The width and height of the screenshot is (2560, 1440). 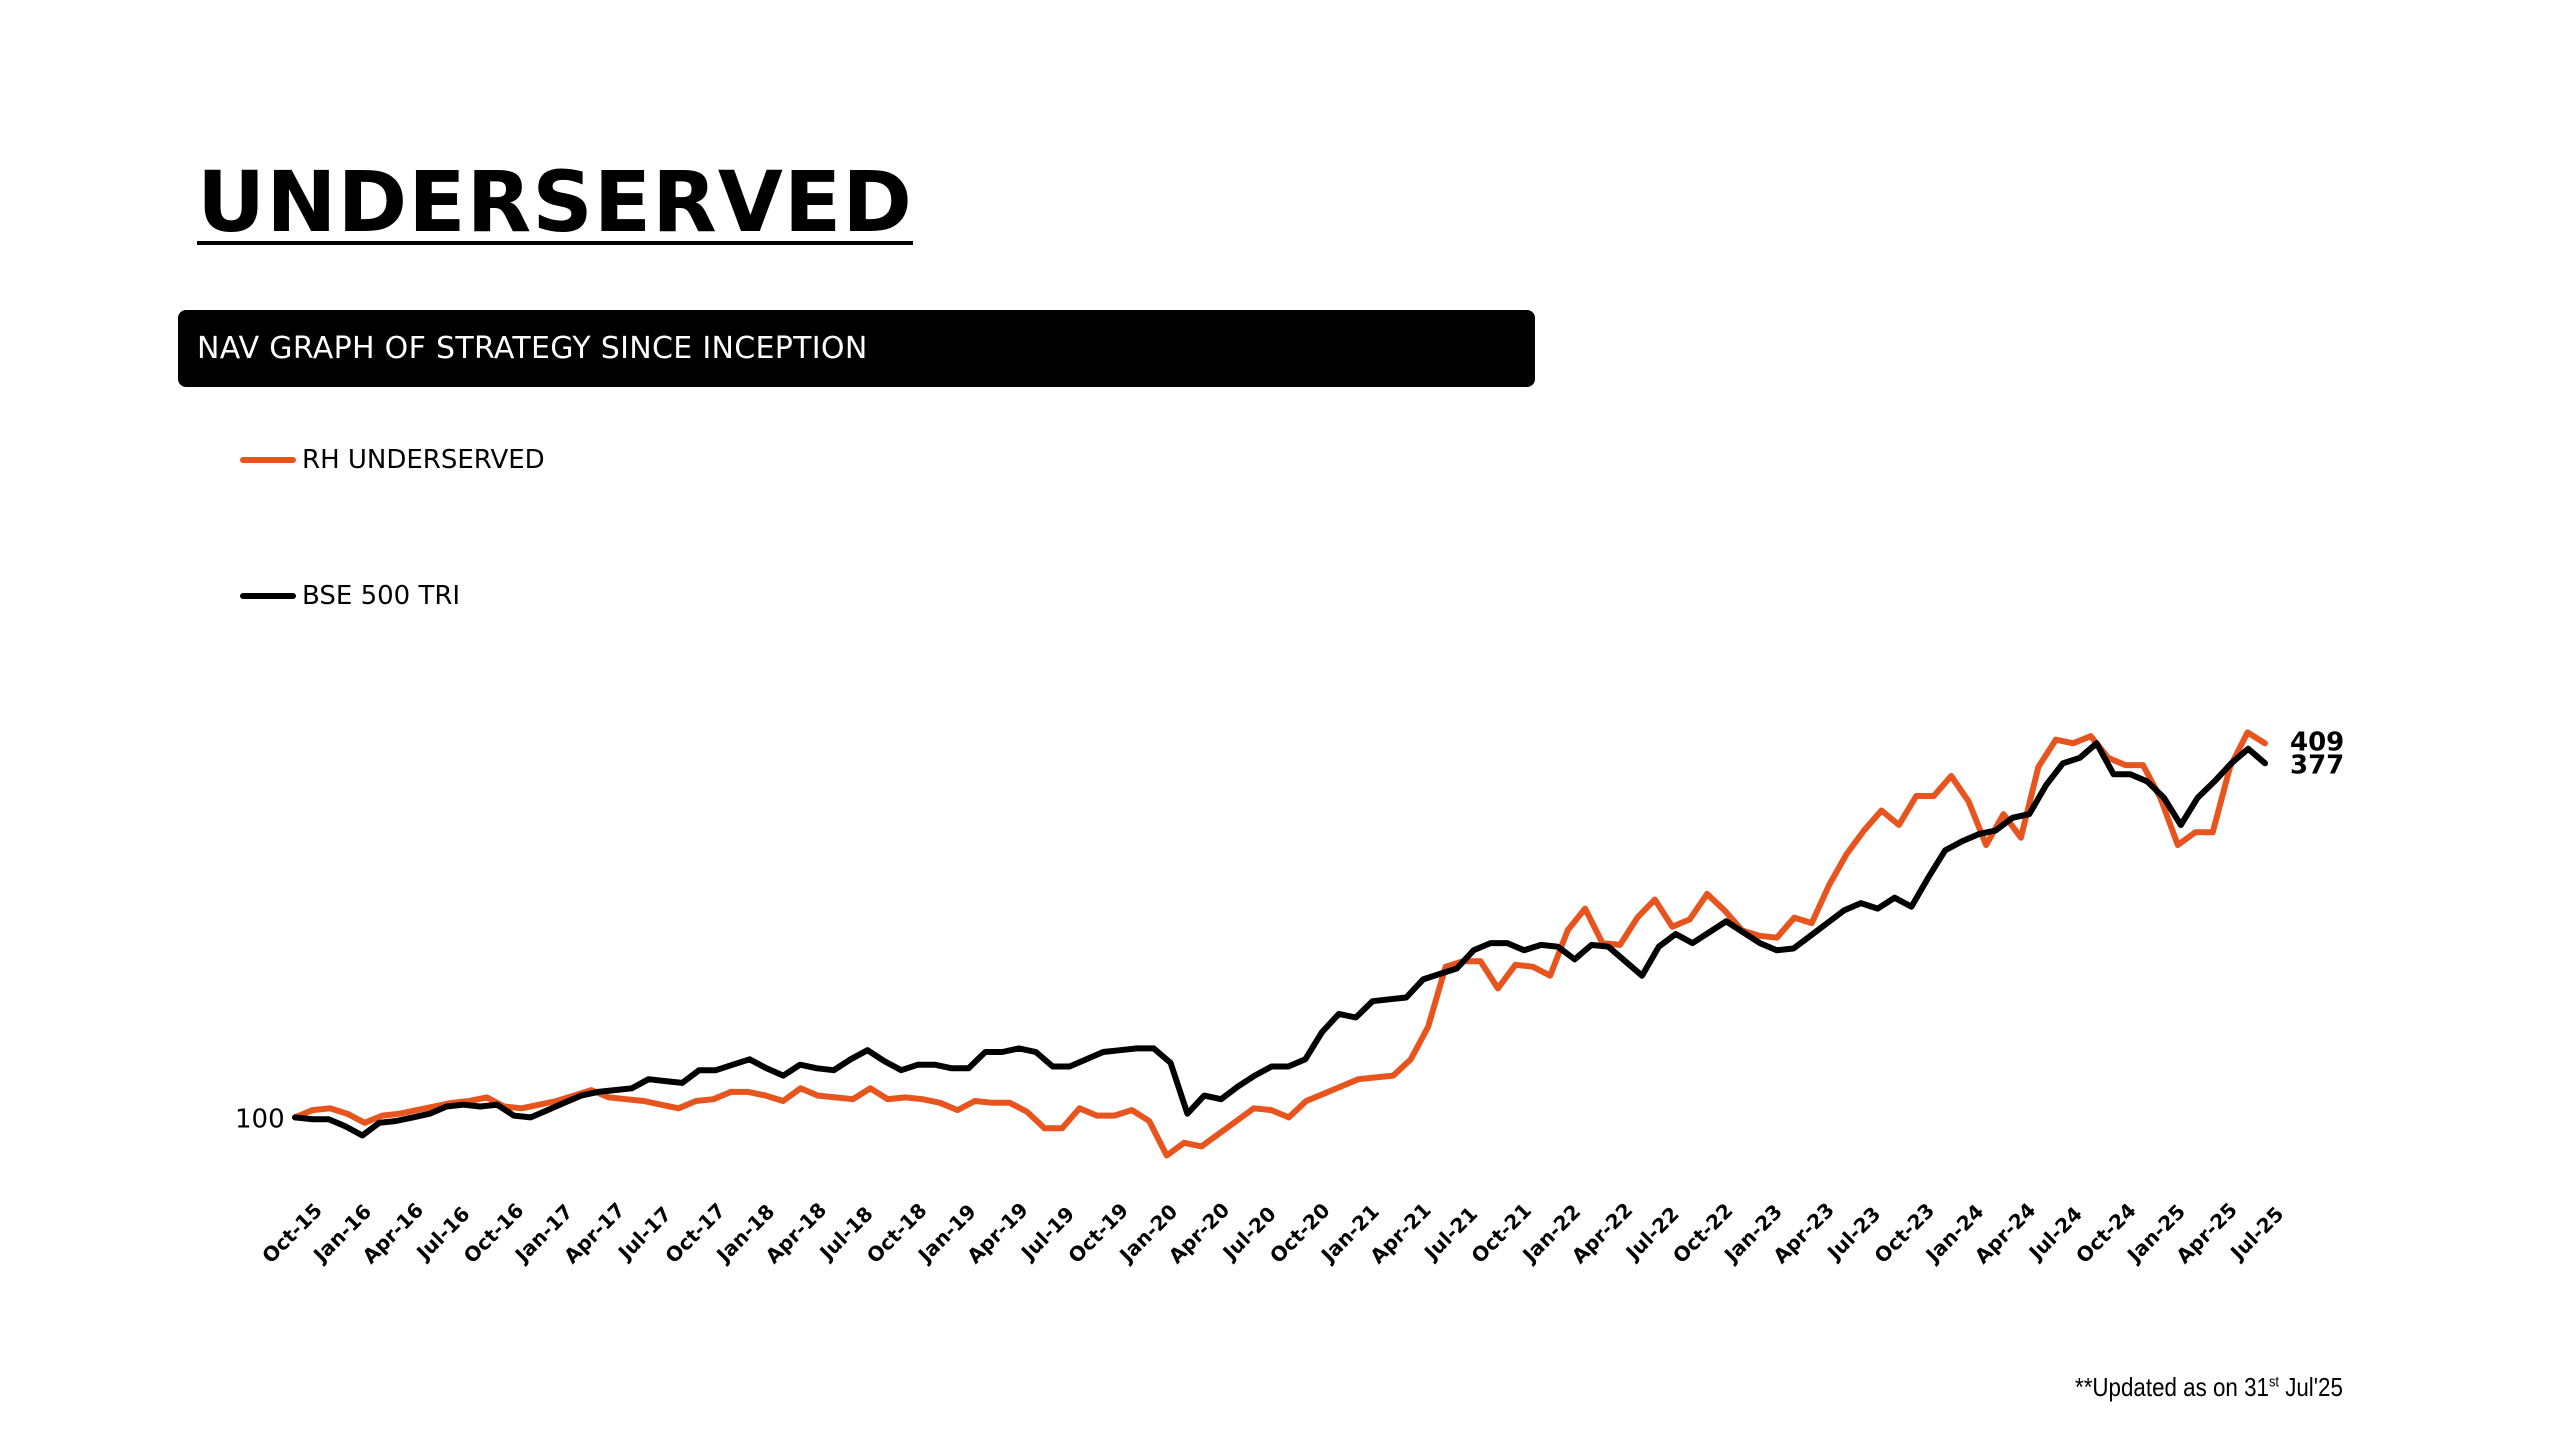 I want to click on section-banner-text: NAV GRAPH OF STRATEGY SINCE INCEPTION, so click(x=532, y=348).